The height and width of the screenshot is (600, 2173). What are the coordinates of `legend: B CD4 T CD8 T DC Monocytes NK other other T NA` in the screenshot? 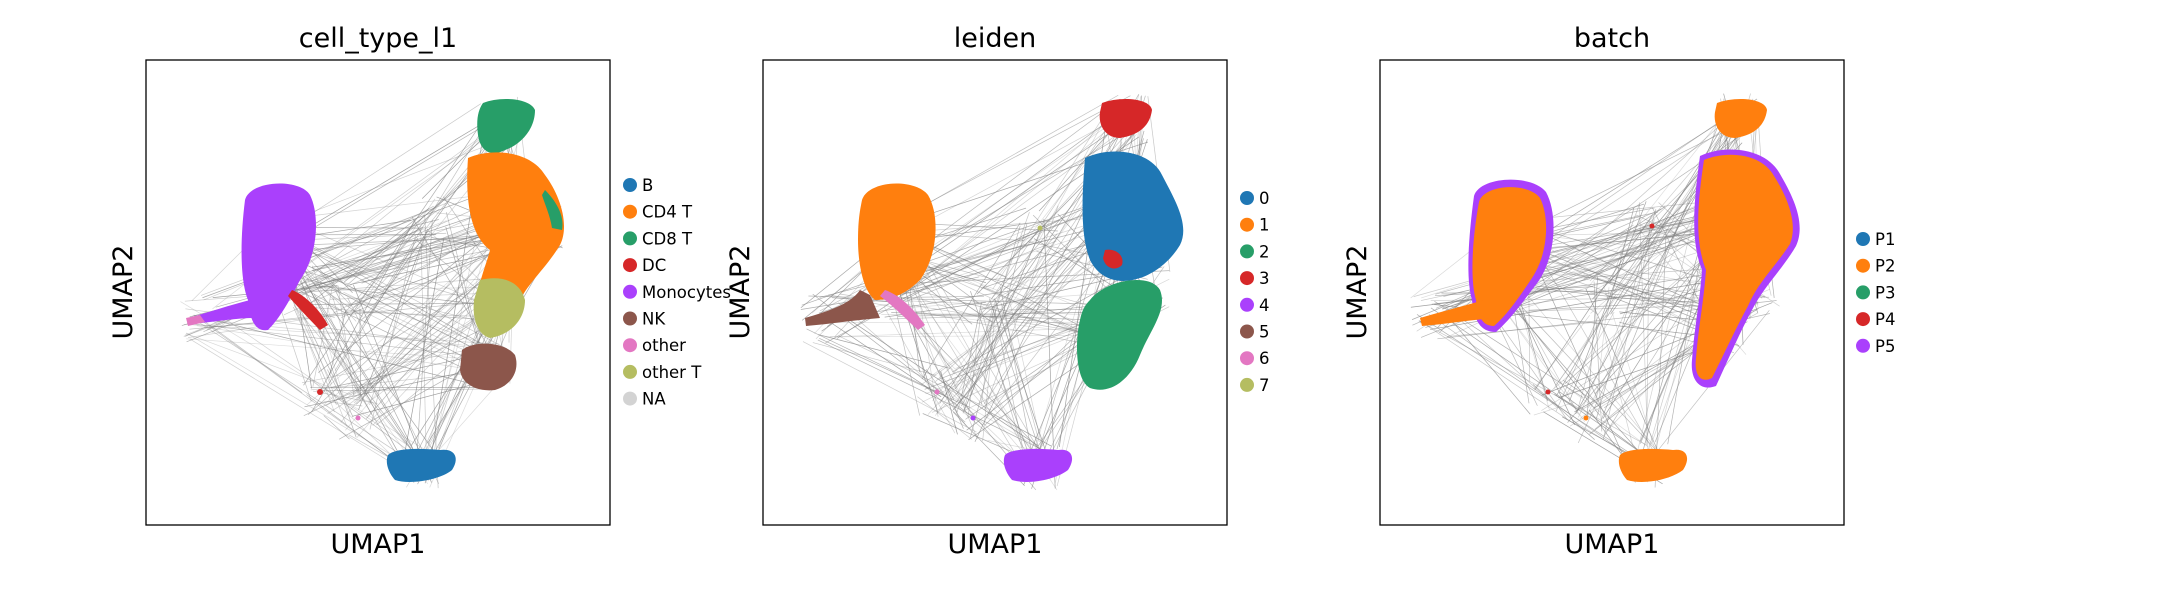 It's located at (677, 292).